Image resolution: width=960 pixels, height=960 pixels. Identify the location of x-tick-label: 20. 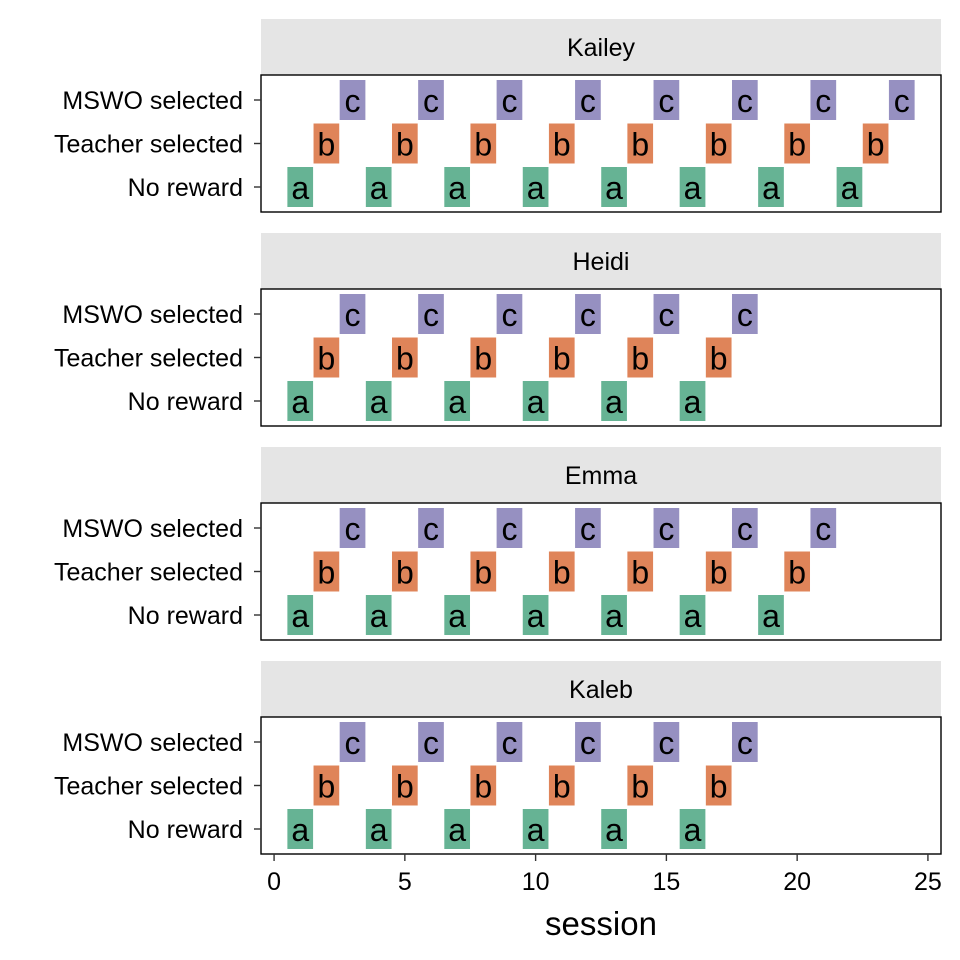
(797, 882).